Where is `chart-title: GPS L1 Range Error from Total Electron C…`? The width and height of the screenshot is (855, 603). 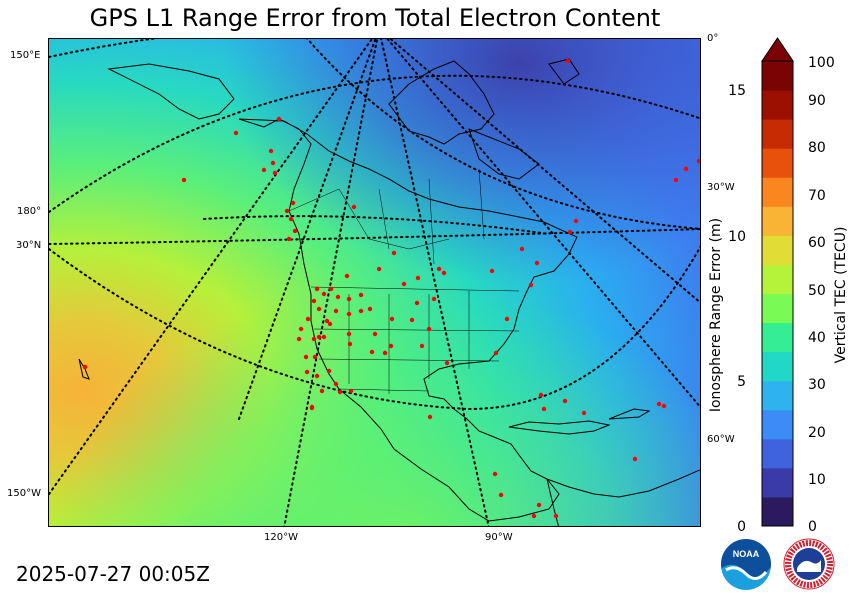 chart-title: GPS L1 Range Error from Total Electron C… is located at coordinates (375, 18).